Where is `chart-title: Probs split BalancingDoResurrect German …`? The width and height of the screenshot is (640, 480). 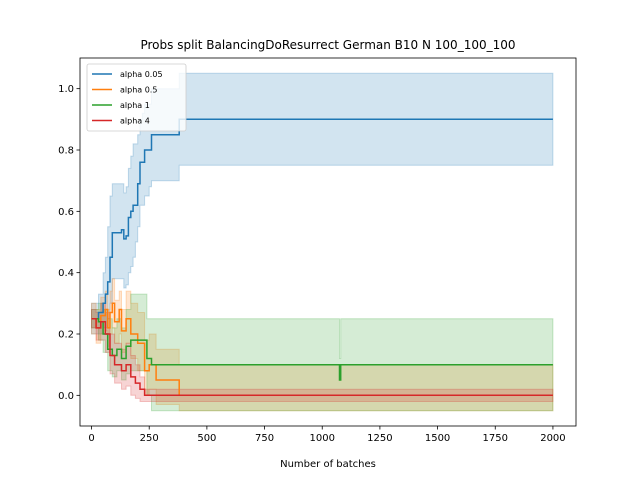
chart-title: Probs split BalancingDoResurrect German … is located at coordinates (327, 45).